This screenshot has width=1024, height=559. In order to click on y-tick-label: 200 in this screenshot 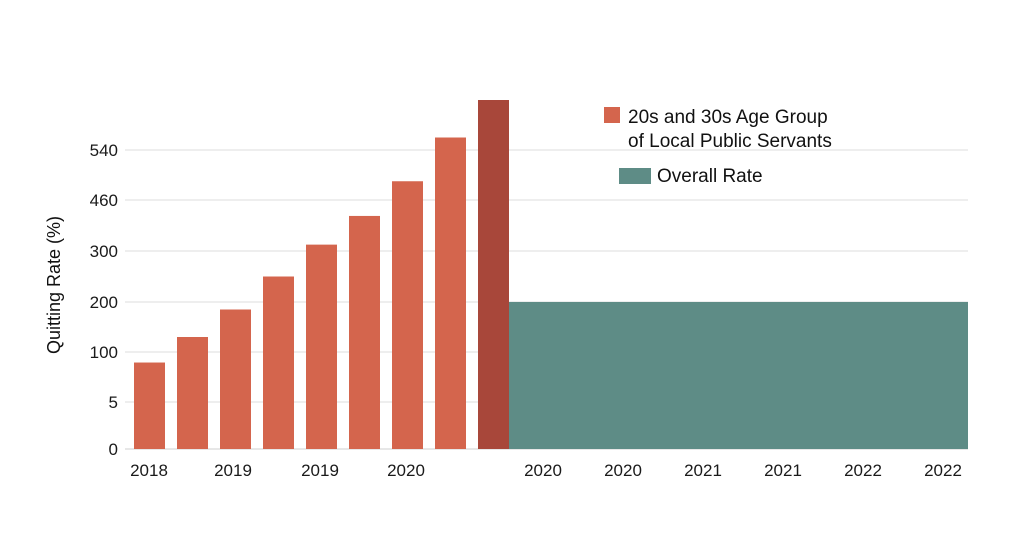, I will do `click(104, 302)`.